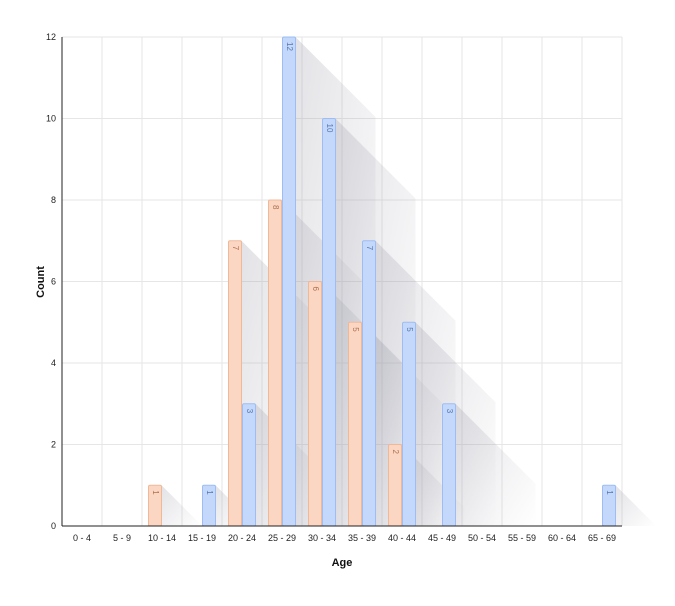  What do you see at coordinates (275, 207) in the screenshot?
I see `bar-value-label: 8` at bounding box center [275, 207].